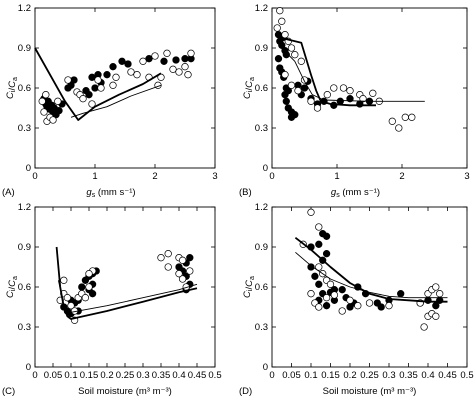  I want to click on panel-label: (A), so click(8, 192).